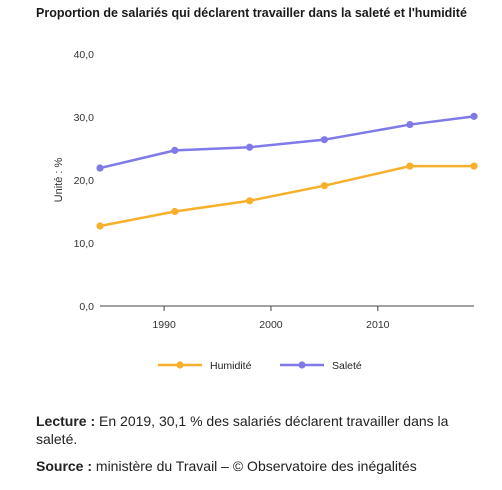 Image resolution: width=502 pixels, height=490 pixels. Describe the element at coordinates (84, 181) in the screenshot. I see `y-tick-label-2: 20,0` at that location.